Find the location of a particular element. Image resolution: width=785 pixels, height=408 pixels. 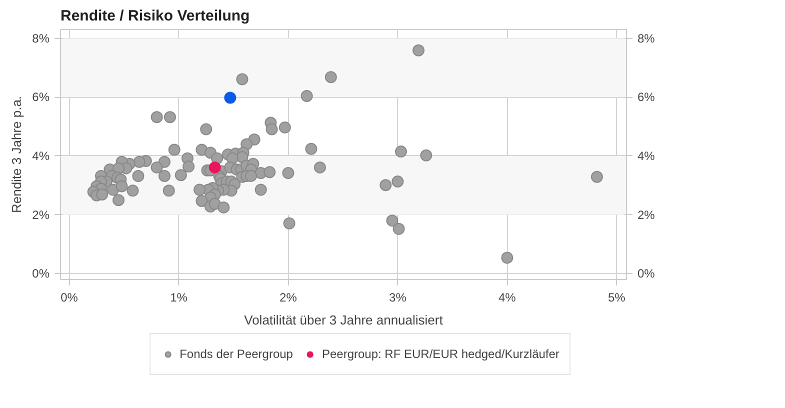

x-tick-label: 5% is located at coordinates (617, 297).